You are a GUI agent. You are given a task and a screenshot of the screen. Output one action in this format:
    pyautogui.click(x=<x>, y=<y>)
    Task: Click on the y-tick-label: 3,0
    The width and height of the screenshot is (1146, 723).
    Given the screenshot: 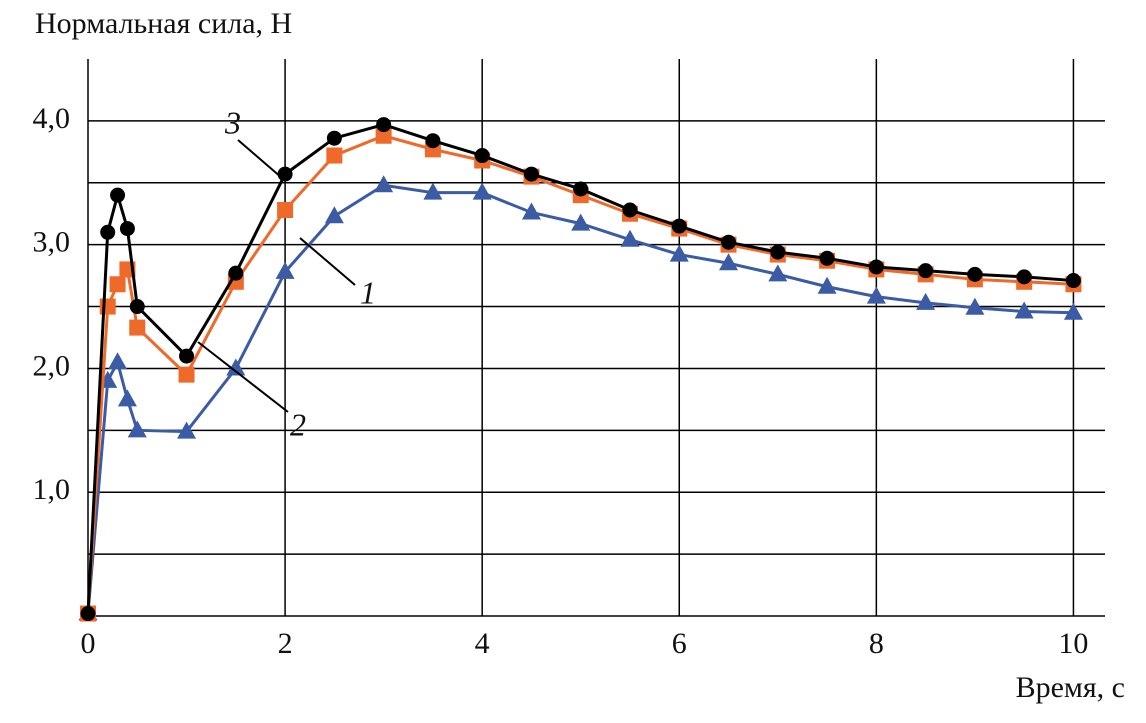 What is the action you would take?
    pyautogui.click(x=52, y=242)
    